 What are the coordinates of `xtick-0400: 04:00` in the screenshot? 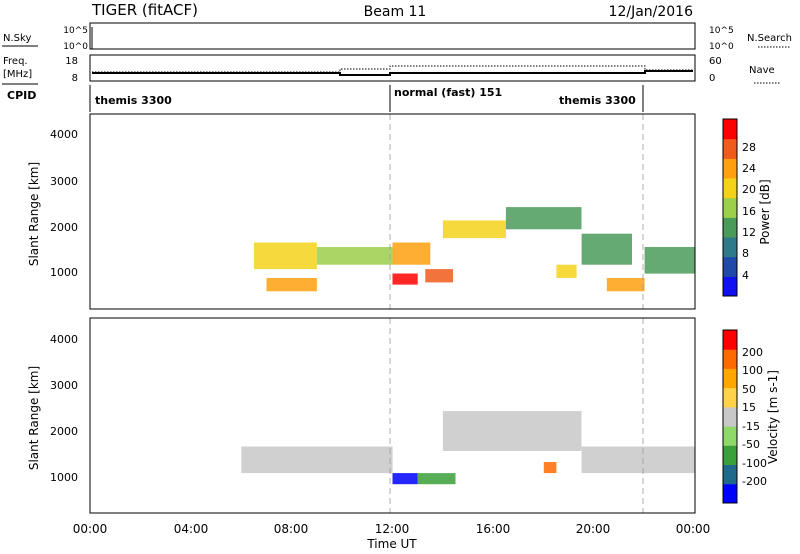 It's located at (191, 529).